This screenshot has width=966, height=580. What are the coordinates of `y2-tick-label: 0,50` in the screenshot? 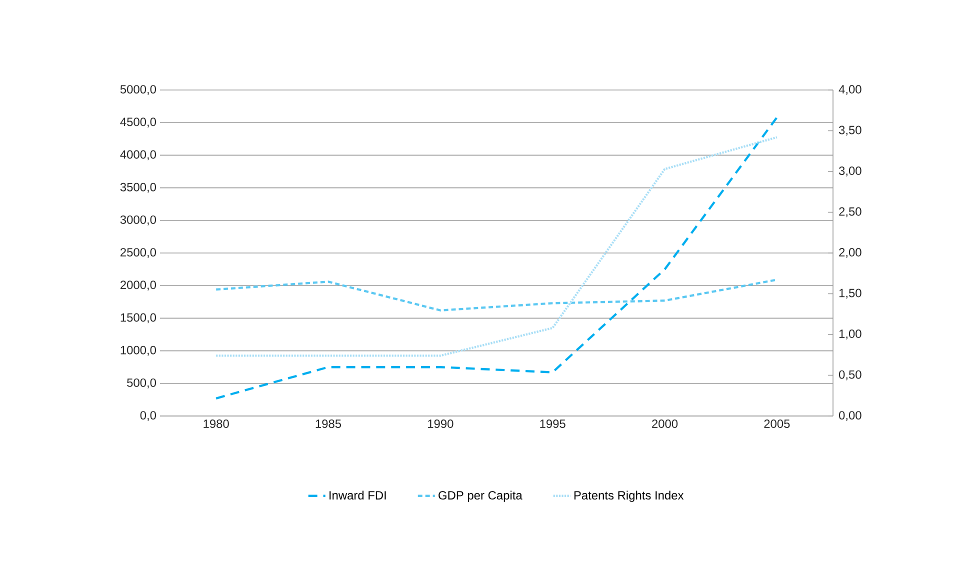 It's located at (850, 375).